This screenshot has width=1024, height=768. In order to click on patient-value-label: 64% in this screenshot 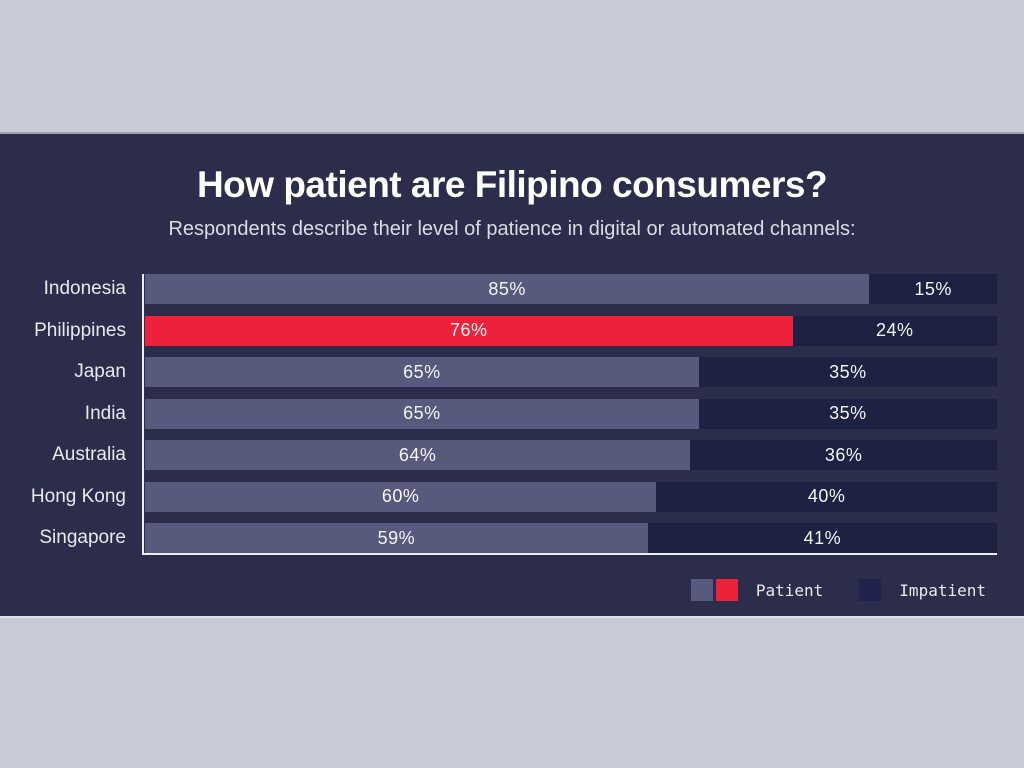, I will do `click(417, 454)`.